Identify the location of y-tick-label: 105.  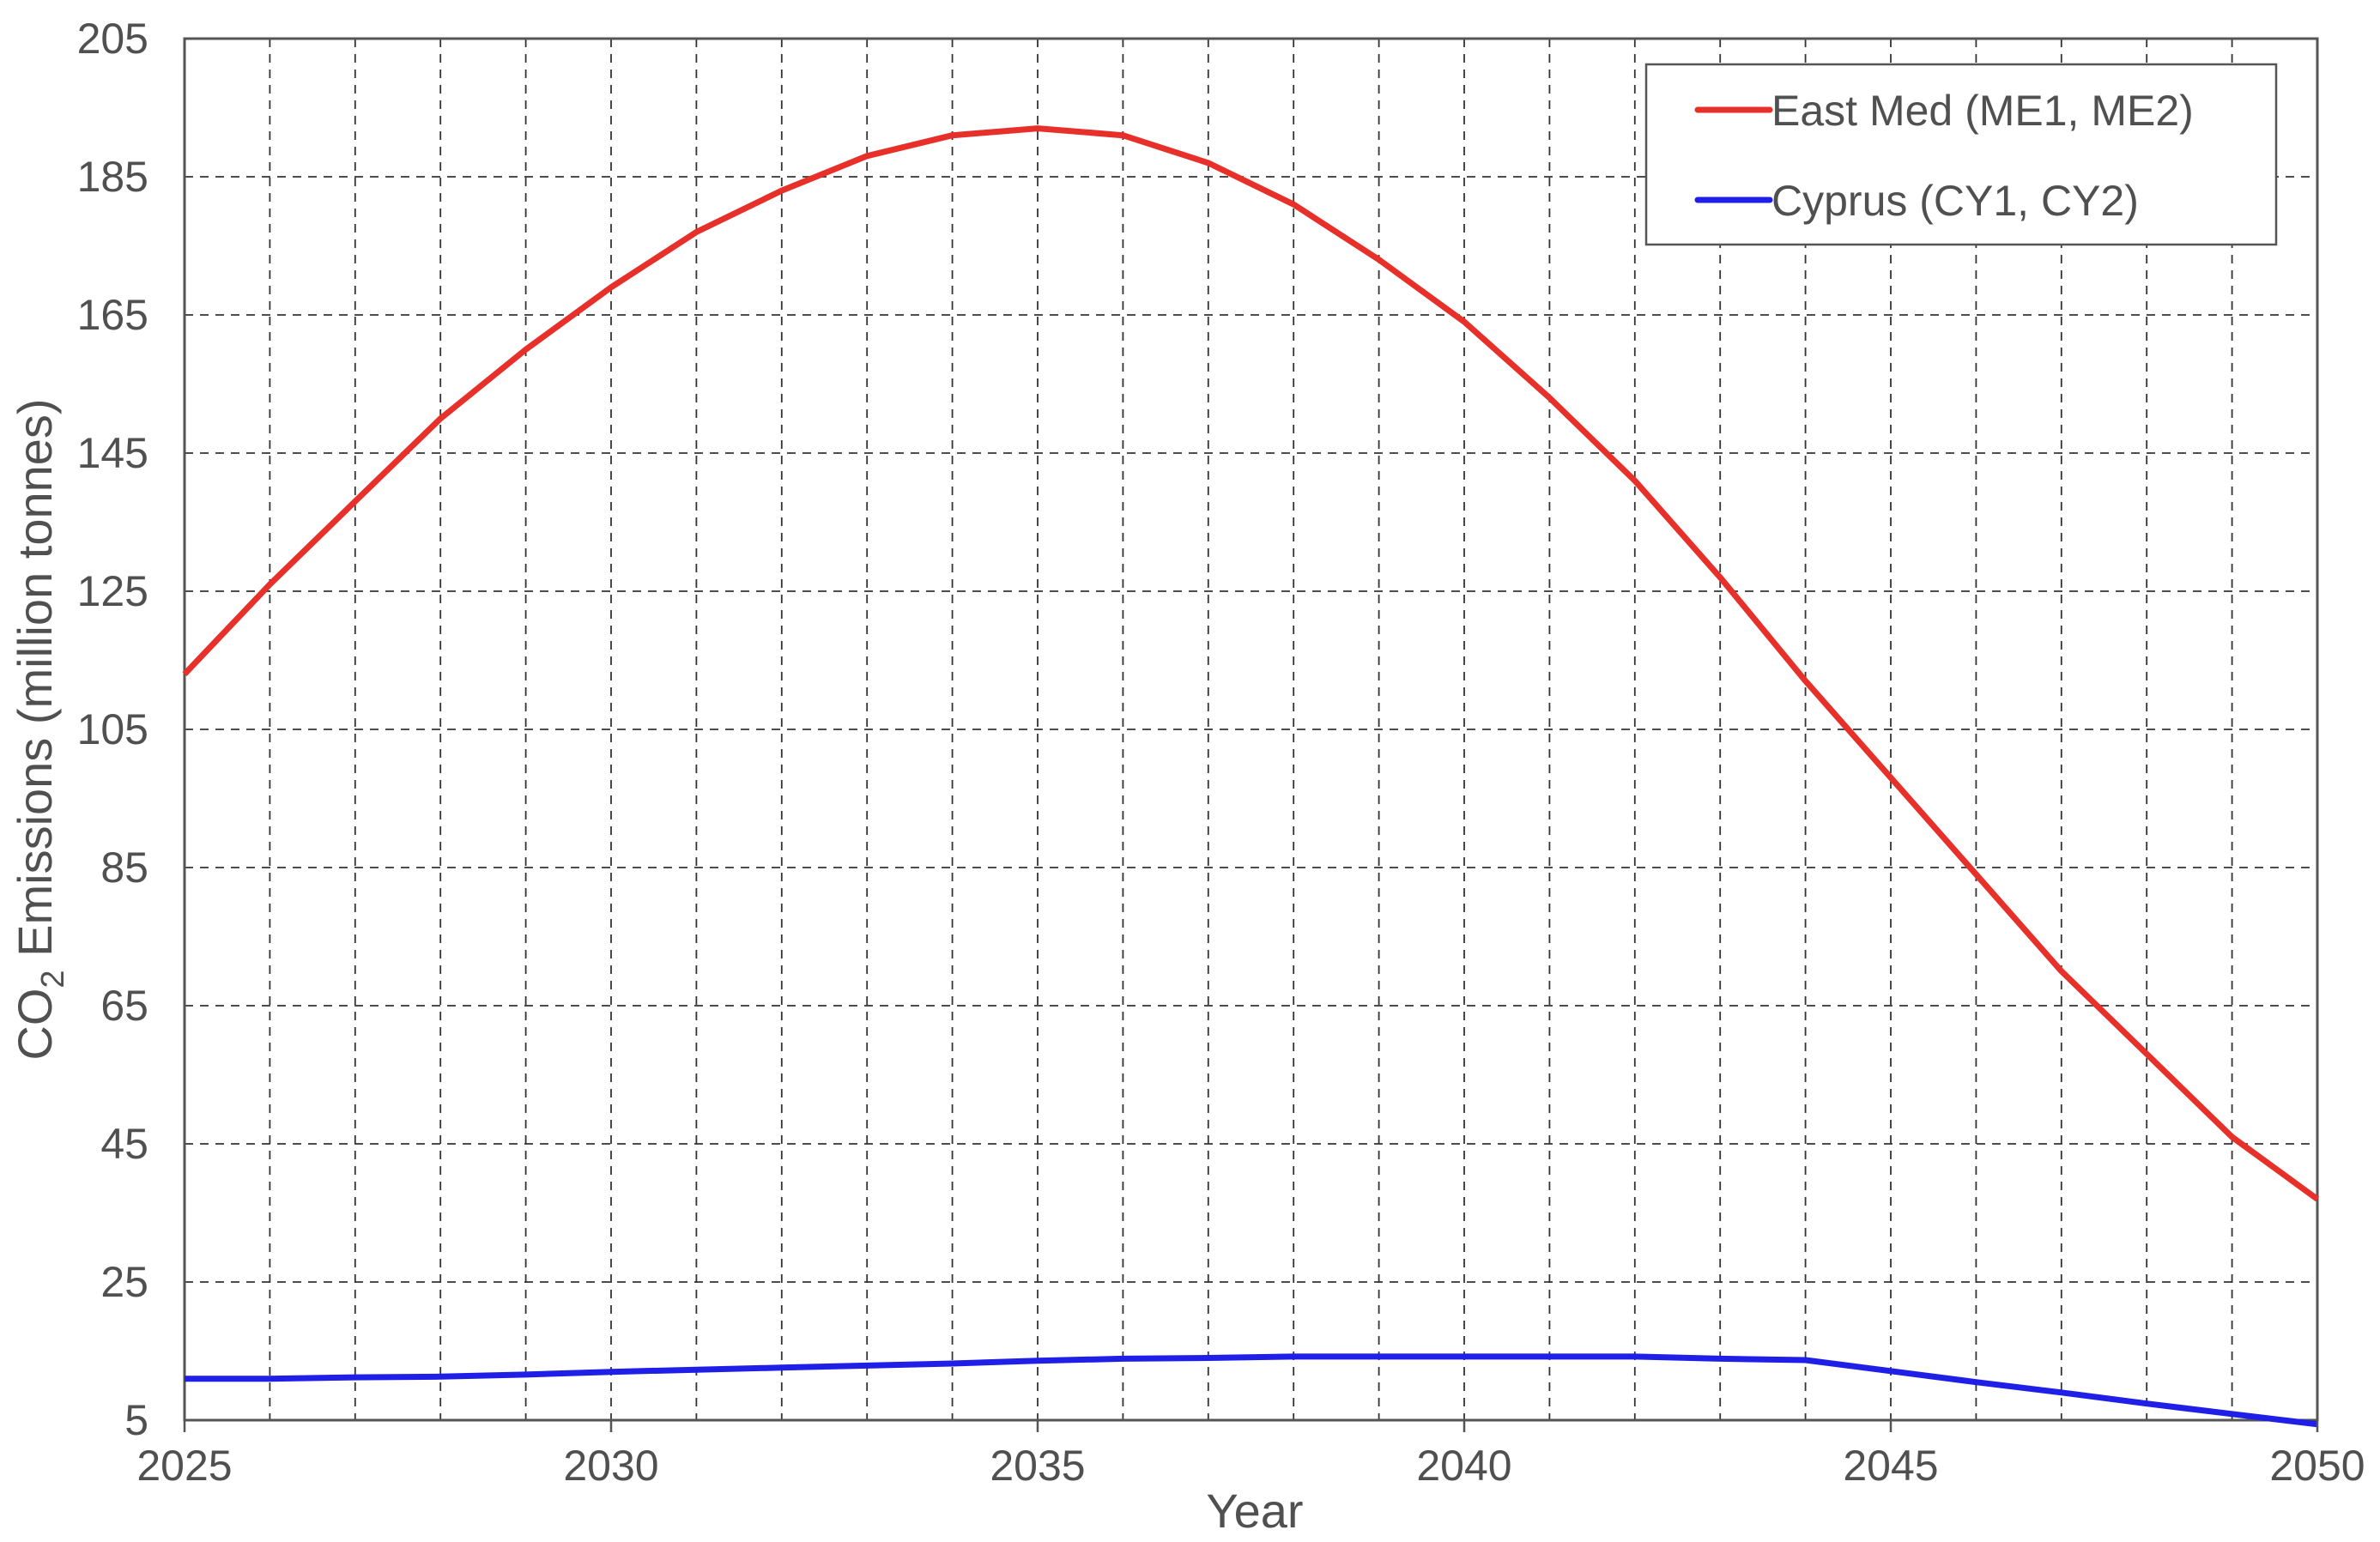
(112, 729).